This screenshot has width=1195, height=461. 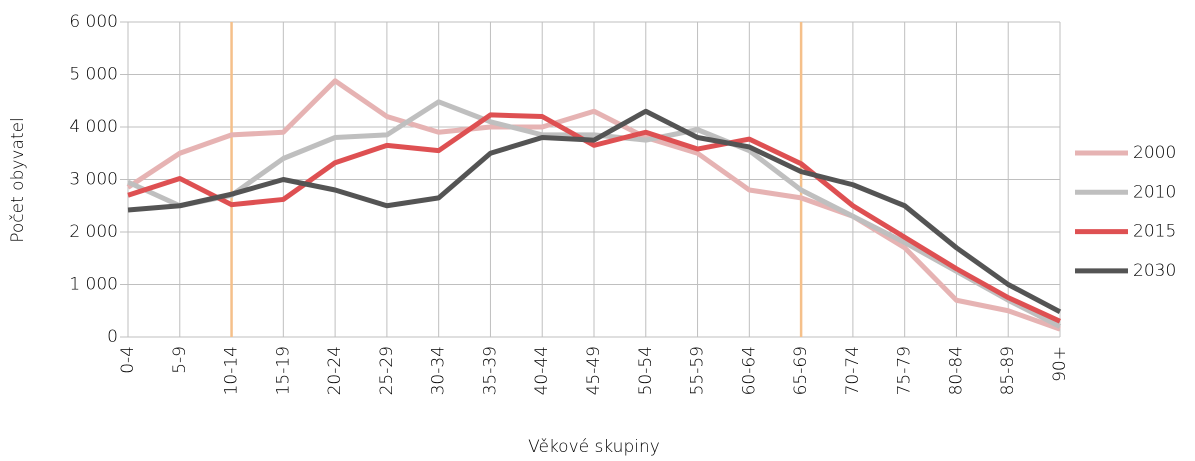 What do you see at coordinates (1154, 192) in the screenshot?
I see `legend-label: 2010` at bounding box center [1154, 192].